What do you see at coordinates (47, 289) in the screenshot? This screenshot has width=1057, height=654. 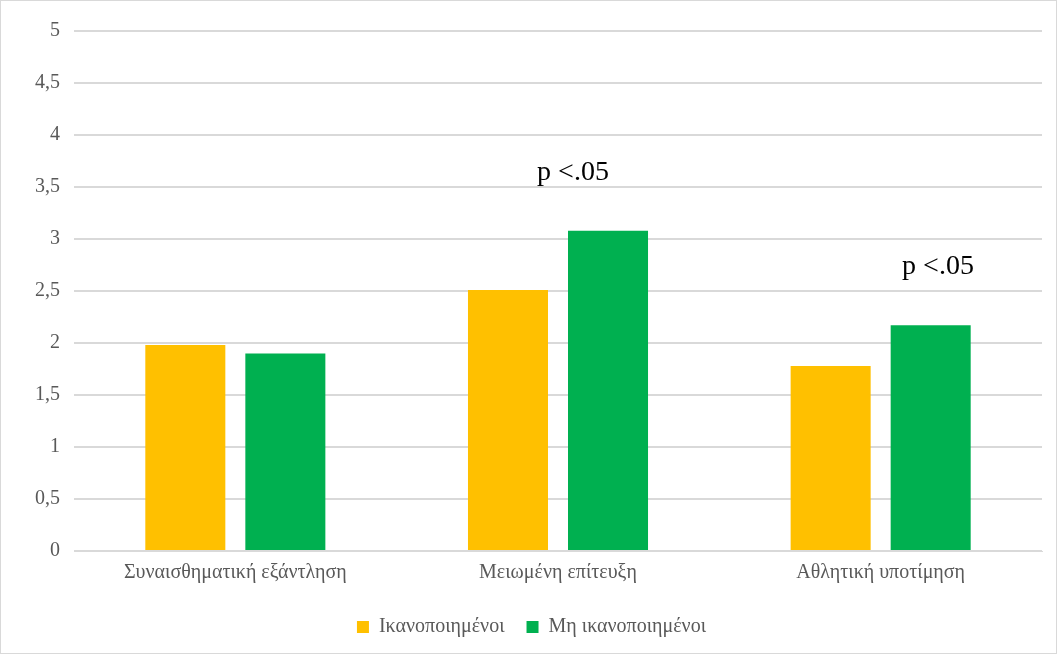 I see `y-tick-label: 2,5` at bounding box center [47, 289].